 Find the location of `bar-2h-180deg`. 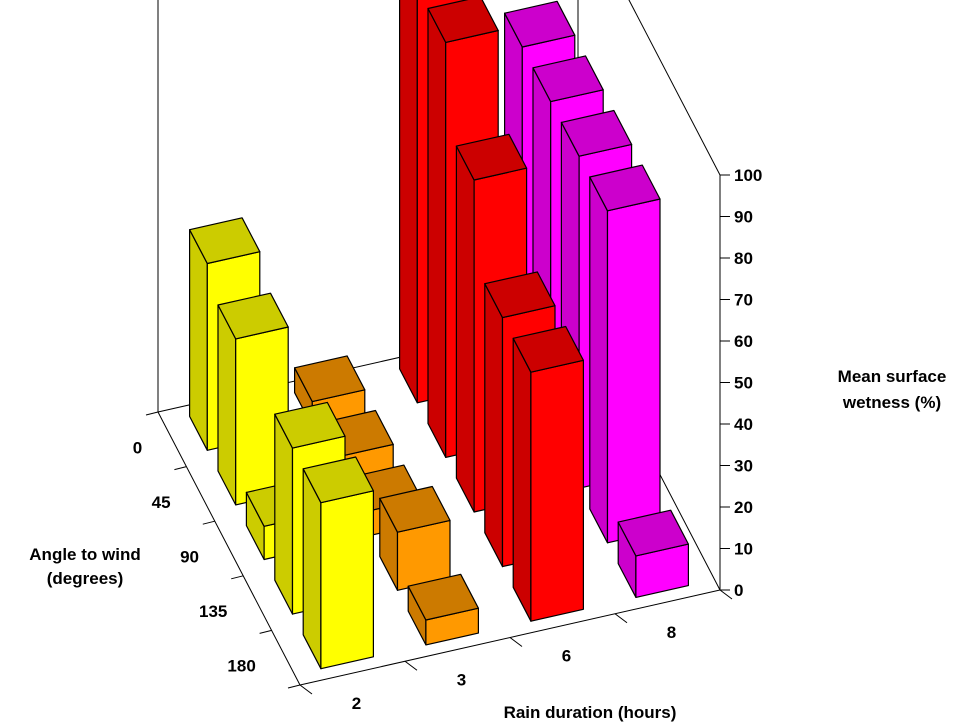

bar-2h-180deg is located at coordinates (338, 563).